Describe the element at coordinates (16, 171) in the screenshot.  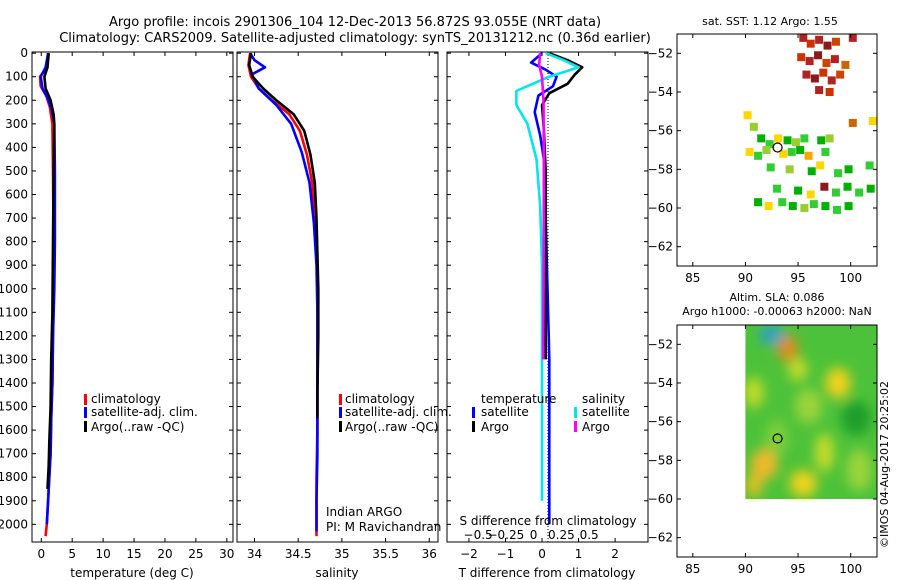
I see `y-tick-label: 500` at that location.